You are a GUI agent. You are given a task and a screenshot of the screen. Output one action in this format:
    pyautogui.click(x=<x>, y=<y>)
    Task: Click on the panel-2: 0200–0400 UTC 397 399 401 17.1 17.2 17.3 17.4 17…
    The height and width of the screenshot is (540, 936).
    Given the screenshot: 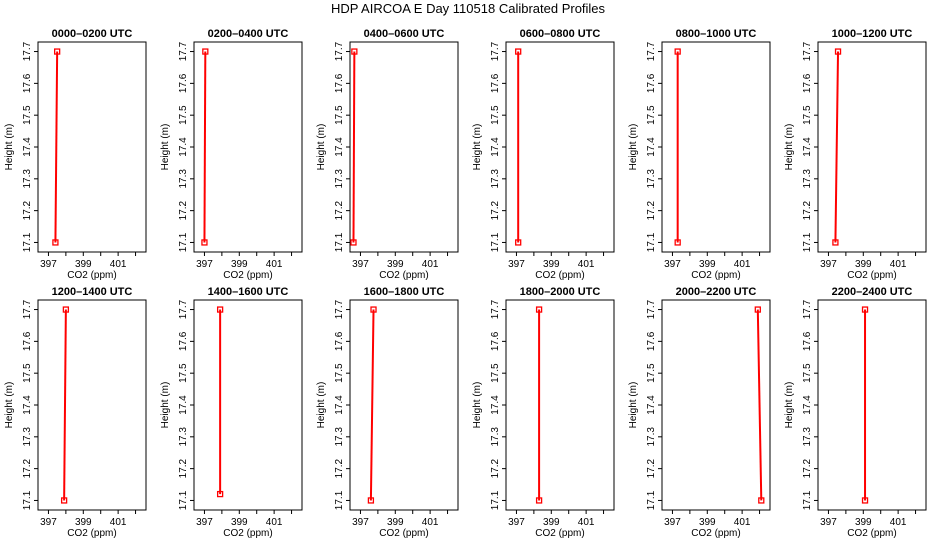 What is the action you would take?
    pyautogui.click(x=231, y=154)
    